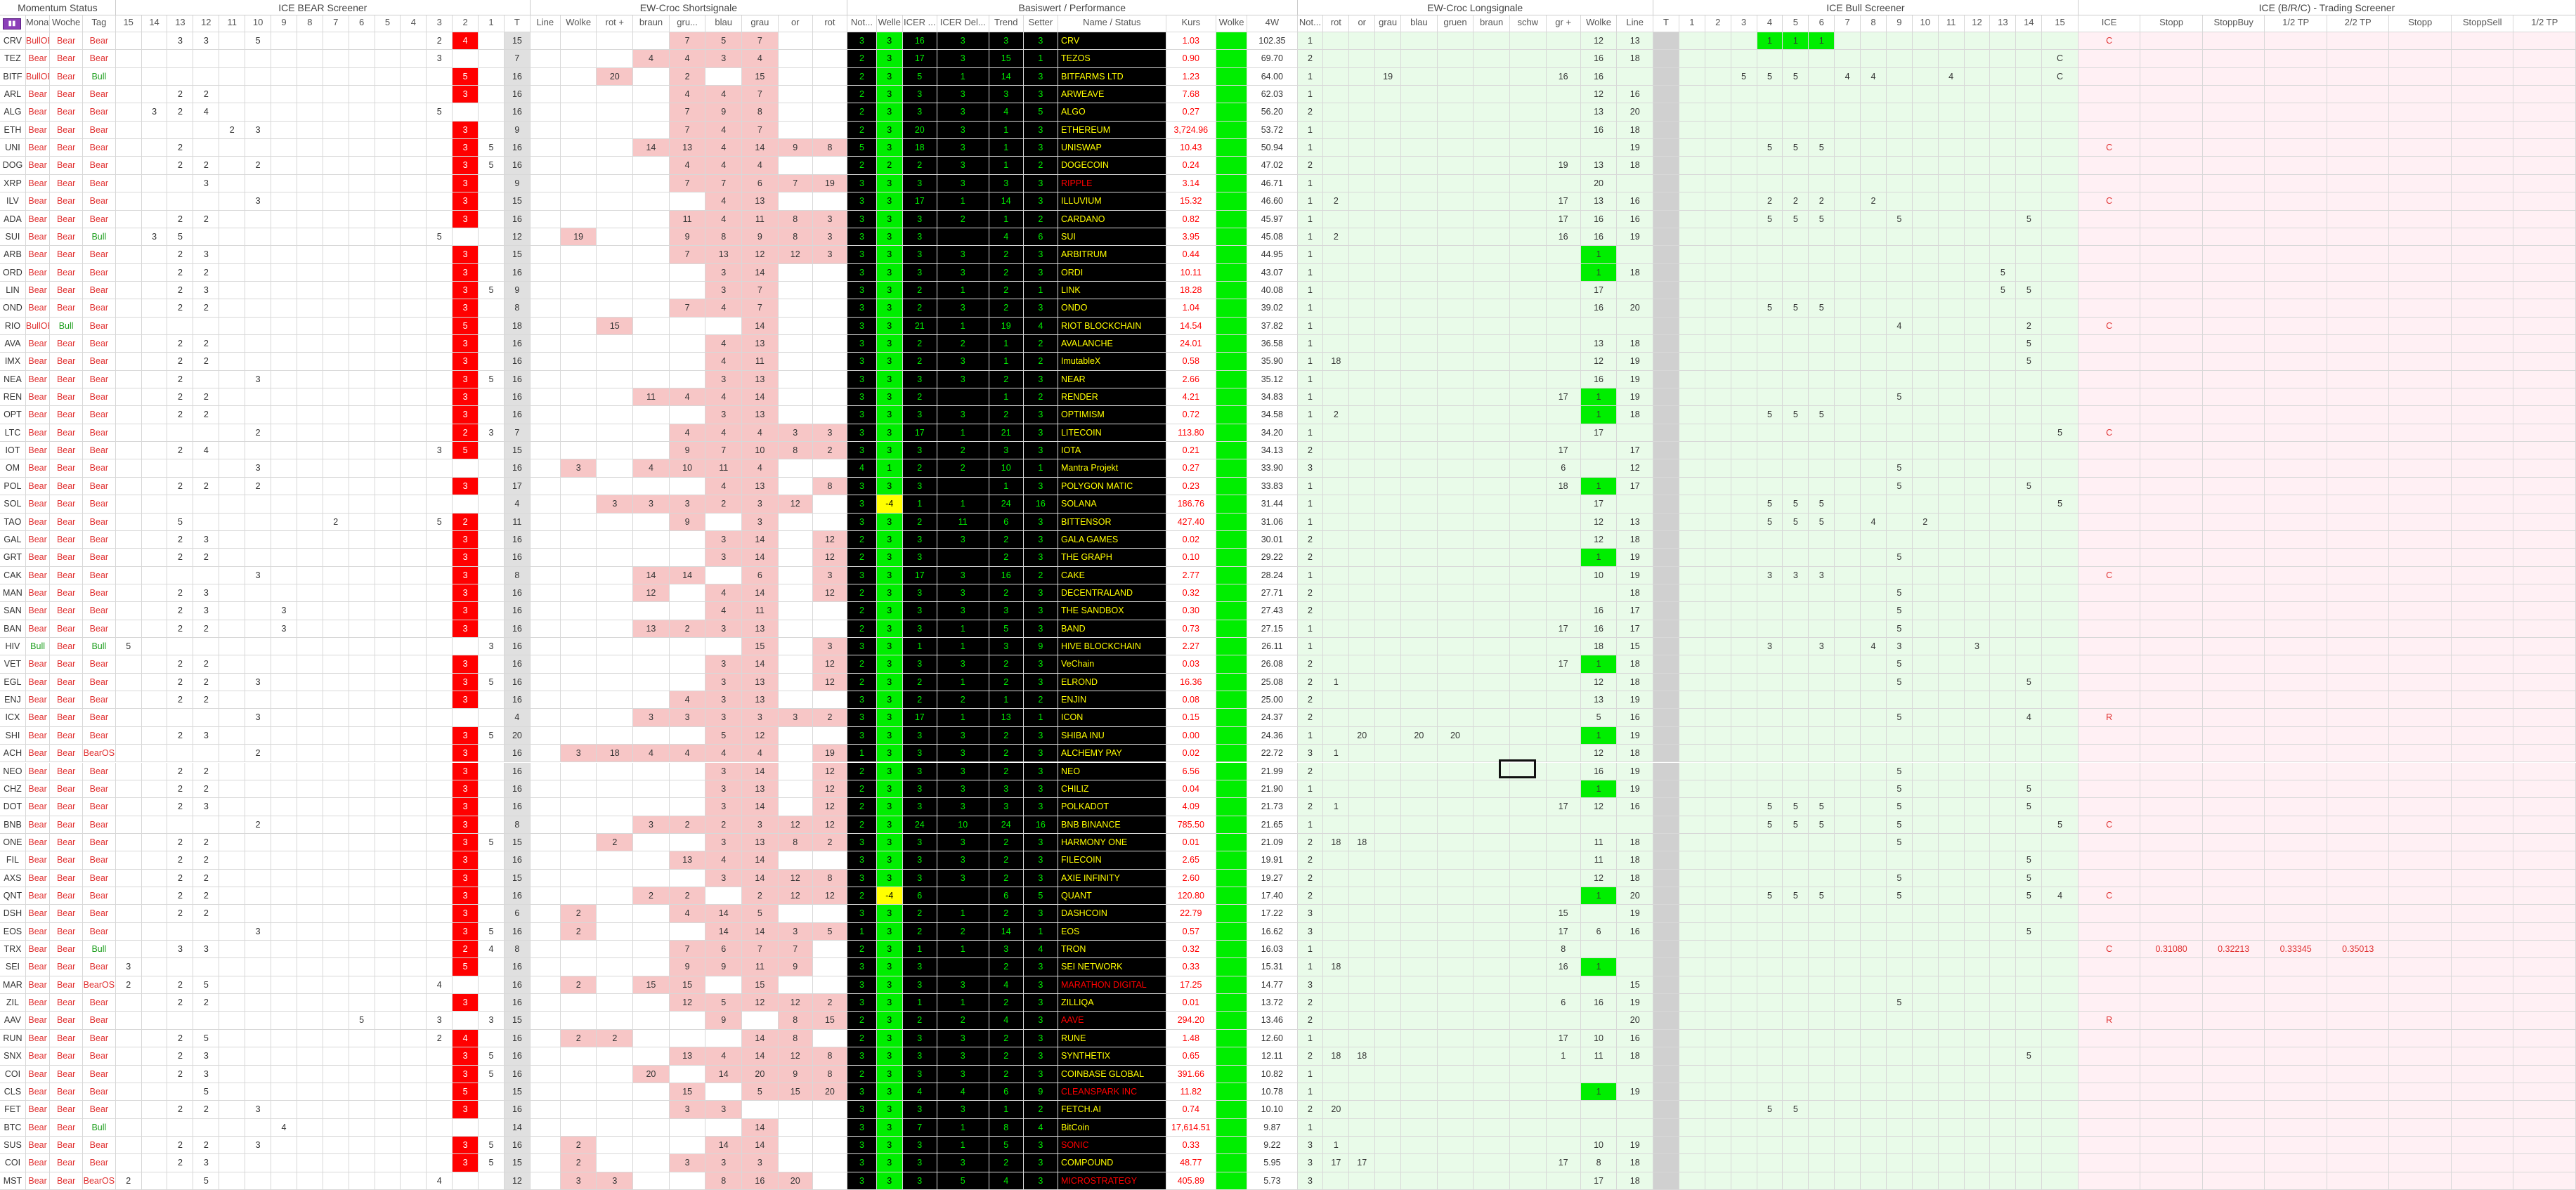  I want to click on grid-cell: 13, so click(1635, 522).